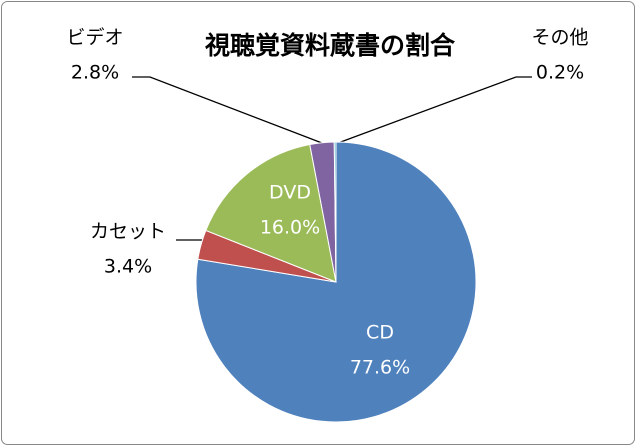 This screenshot has height=446, width=636. What do you see at coordinates (559, 38) in the screenshot?
I see `slice-label: その他` at bounding box center [559, 38].